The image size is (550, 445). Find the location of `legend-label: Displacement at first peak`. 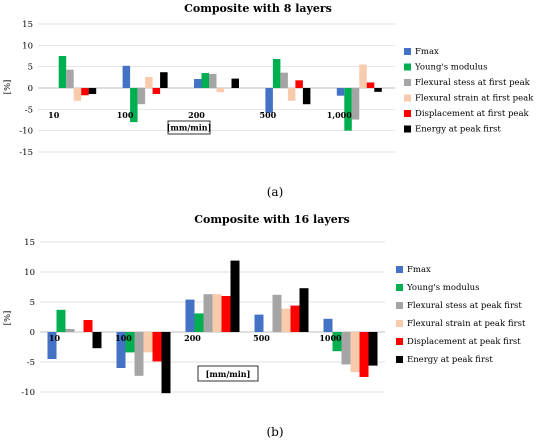

legend-label: Displacement at first peak is located at coordinates (472, 114).